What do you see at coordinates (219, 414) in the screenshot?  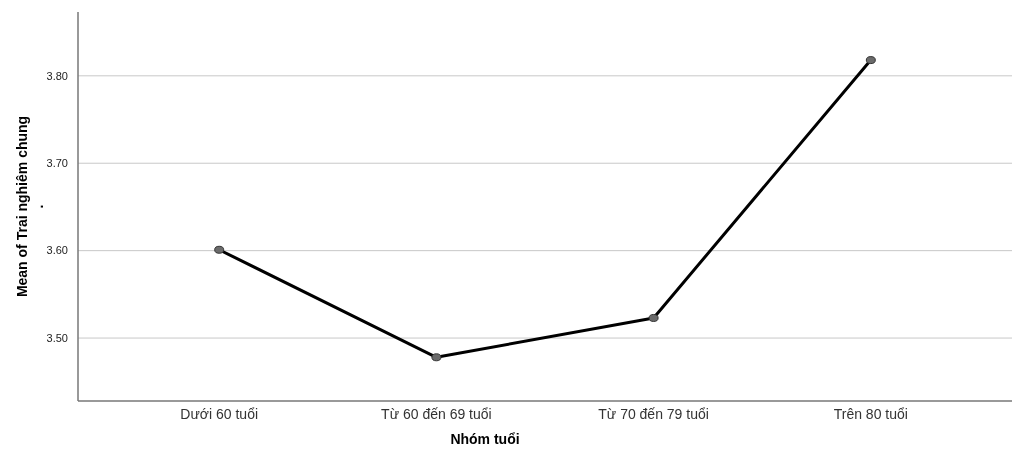 I see `x-tick-label: Dưới 60 tuổi` at bounding box center [219, 414].